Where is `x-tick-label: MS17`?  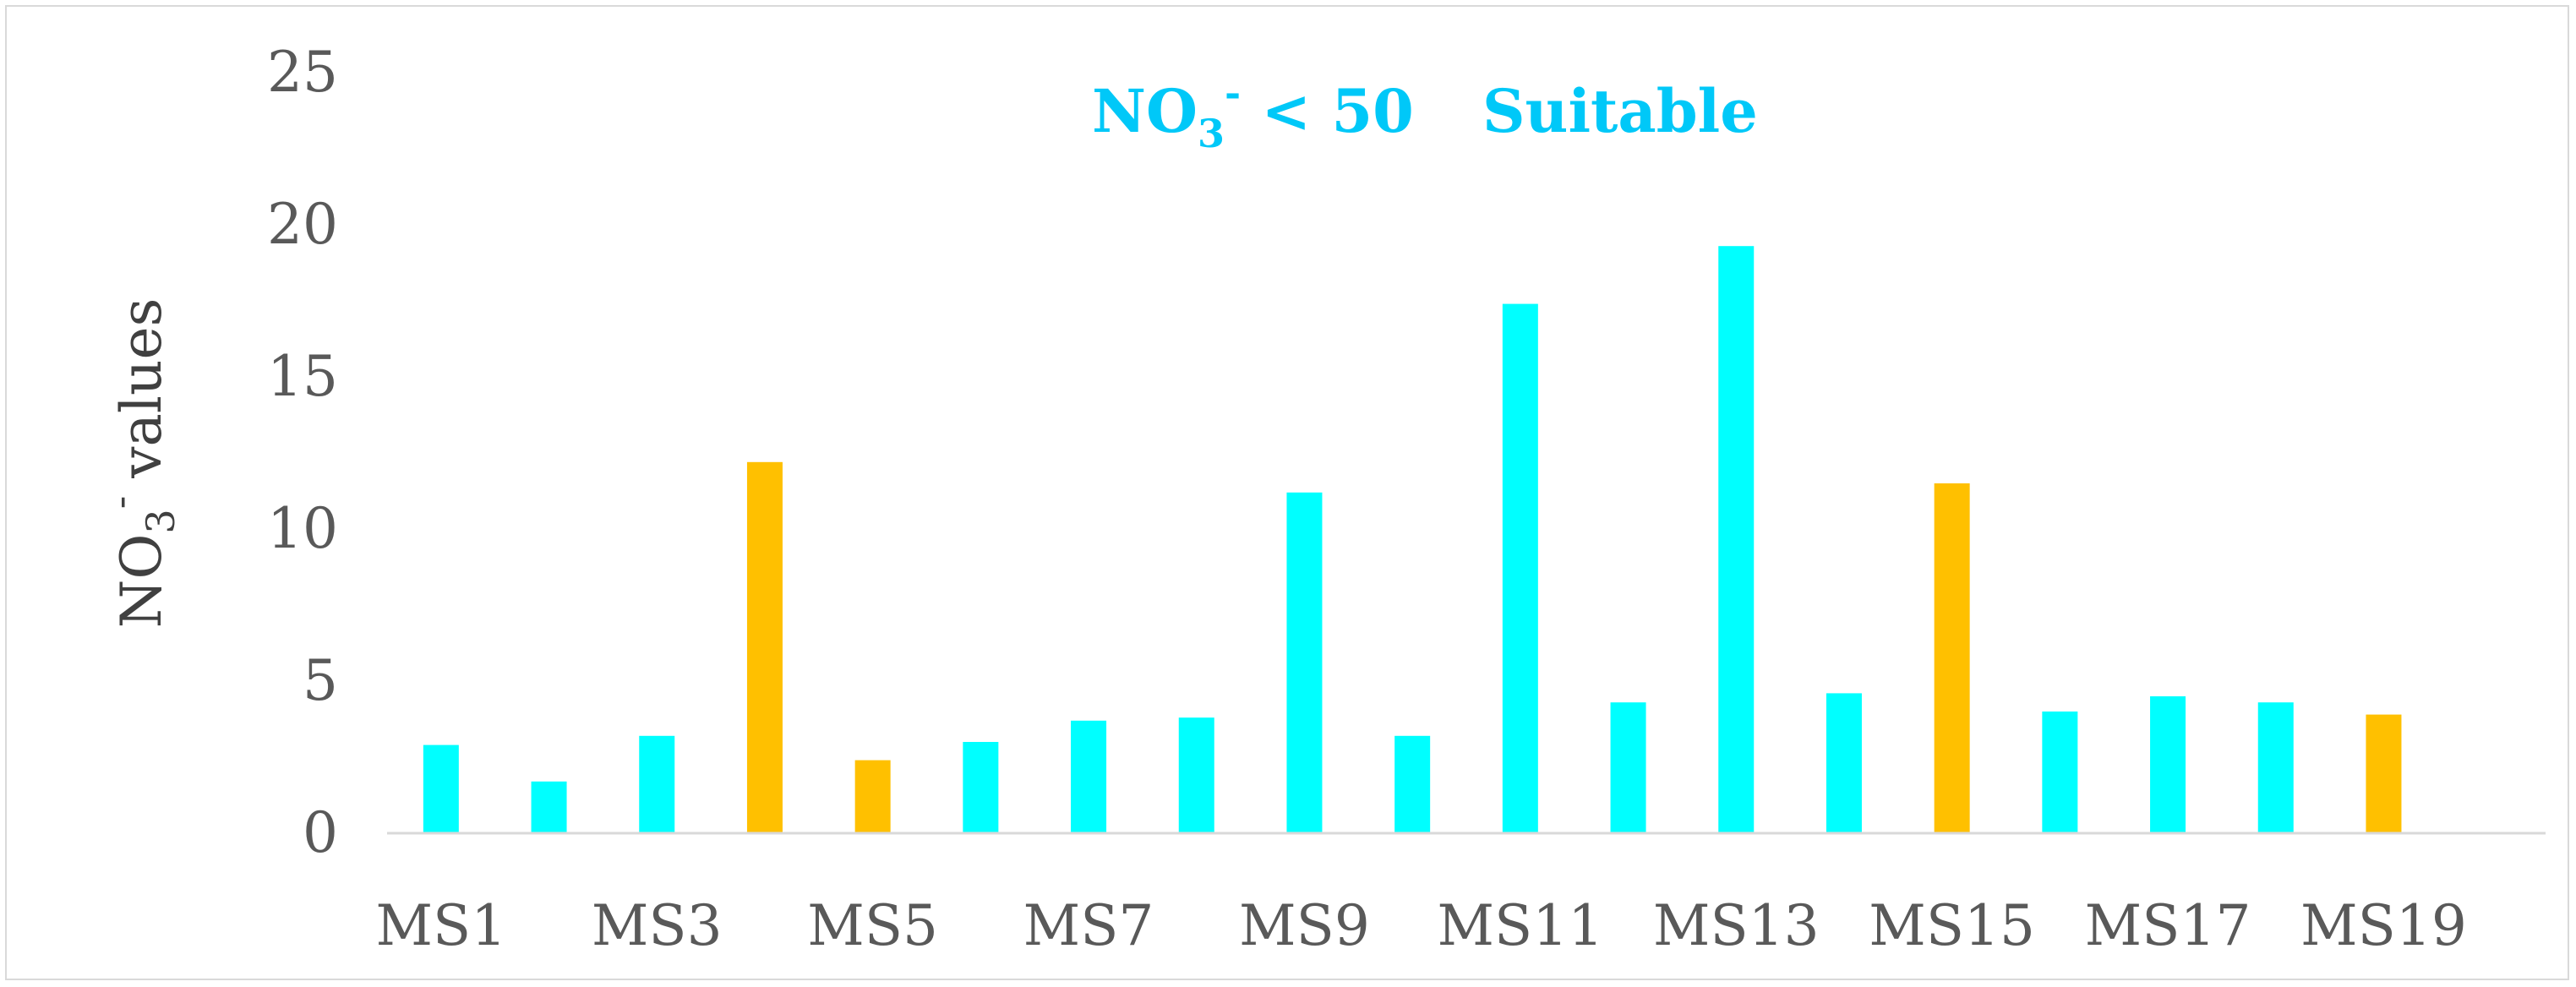 x-tick-label: MS17 is located at coordinates (2168, 925).